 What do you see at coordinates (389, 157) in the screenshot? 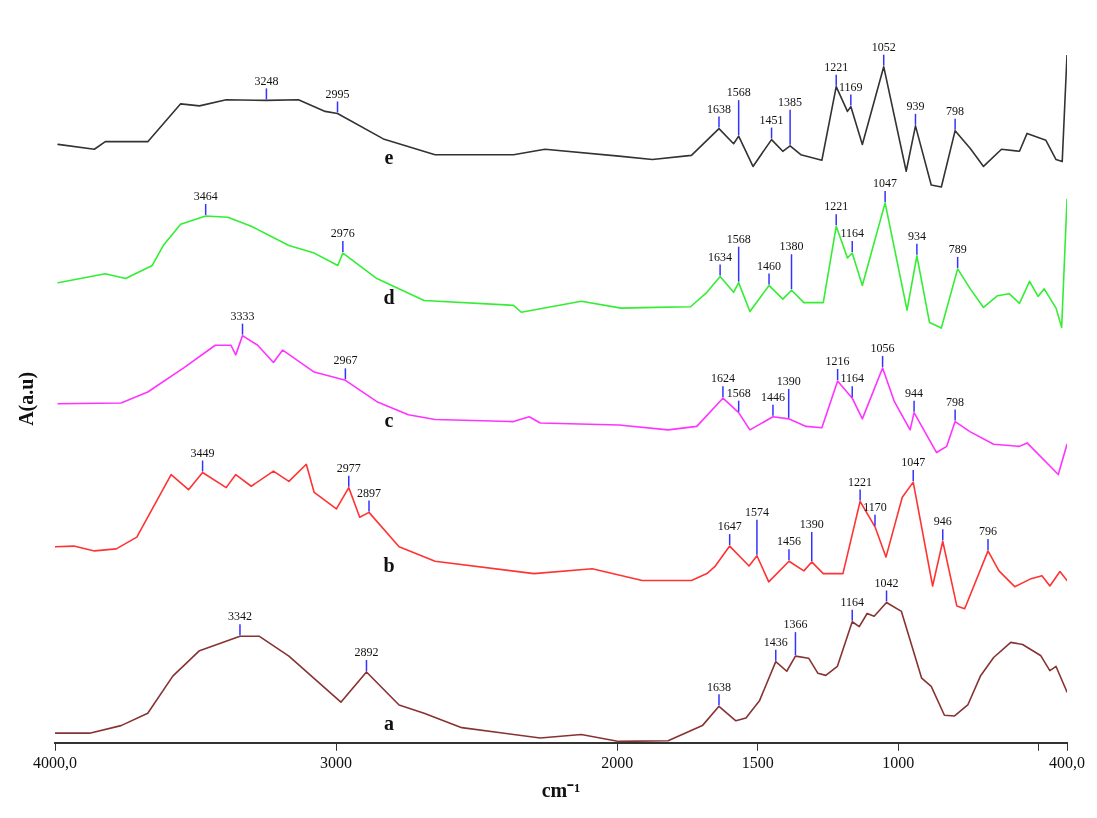
I see `series-label: e` at bounding box center [389, 157].